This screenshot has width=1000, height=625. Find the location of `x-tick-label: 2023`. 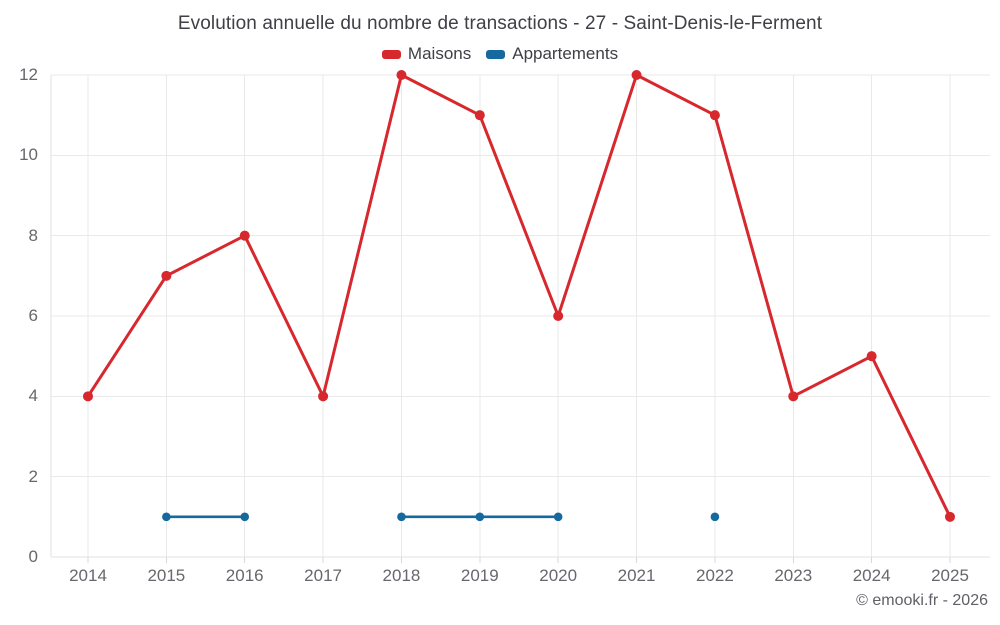

x-tick-label: 2023 is located at coordinates (793, 575).